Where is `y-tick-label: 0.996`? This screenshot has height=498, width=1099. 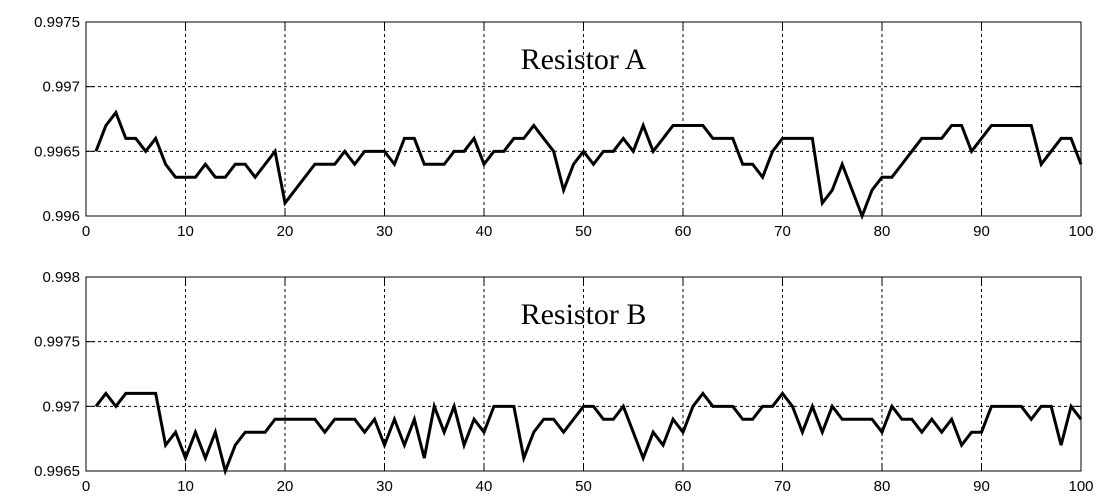
y-tick-label: 0.996 is located at coordinates (61, 216).